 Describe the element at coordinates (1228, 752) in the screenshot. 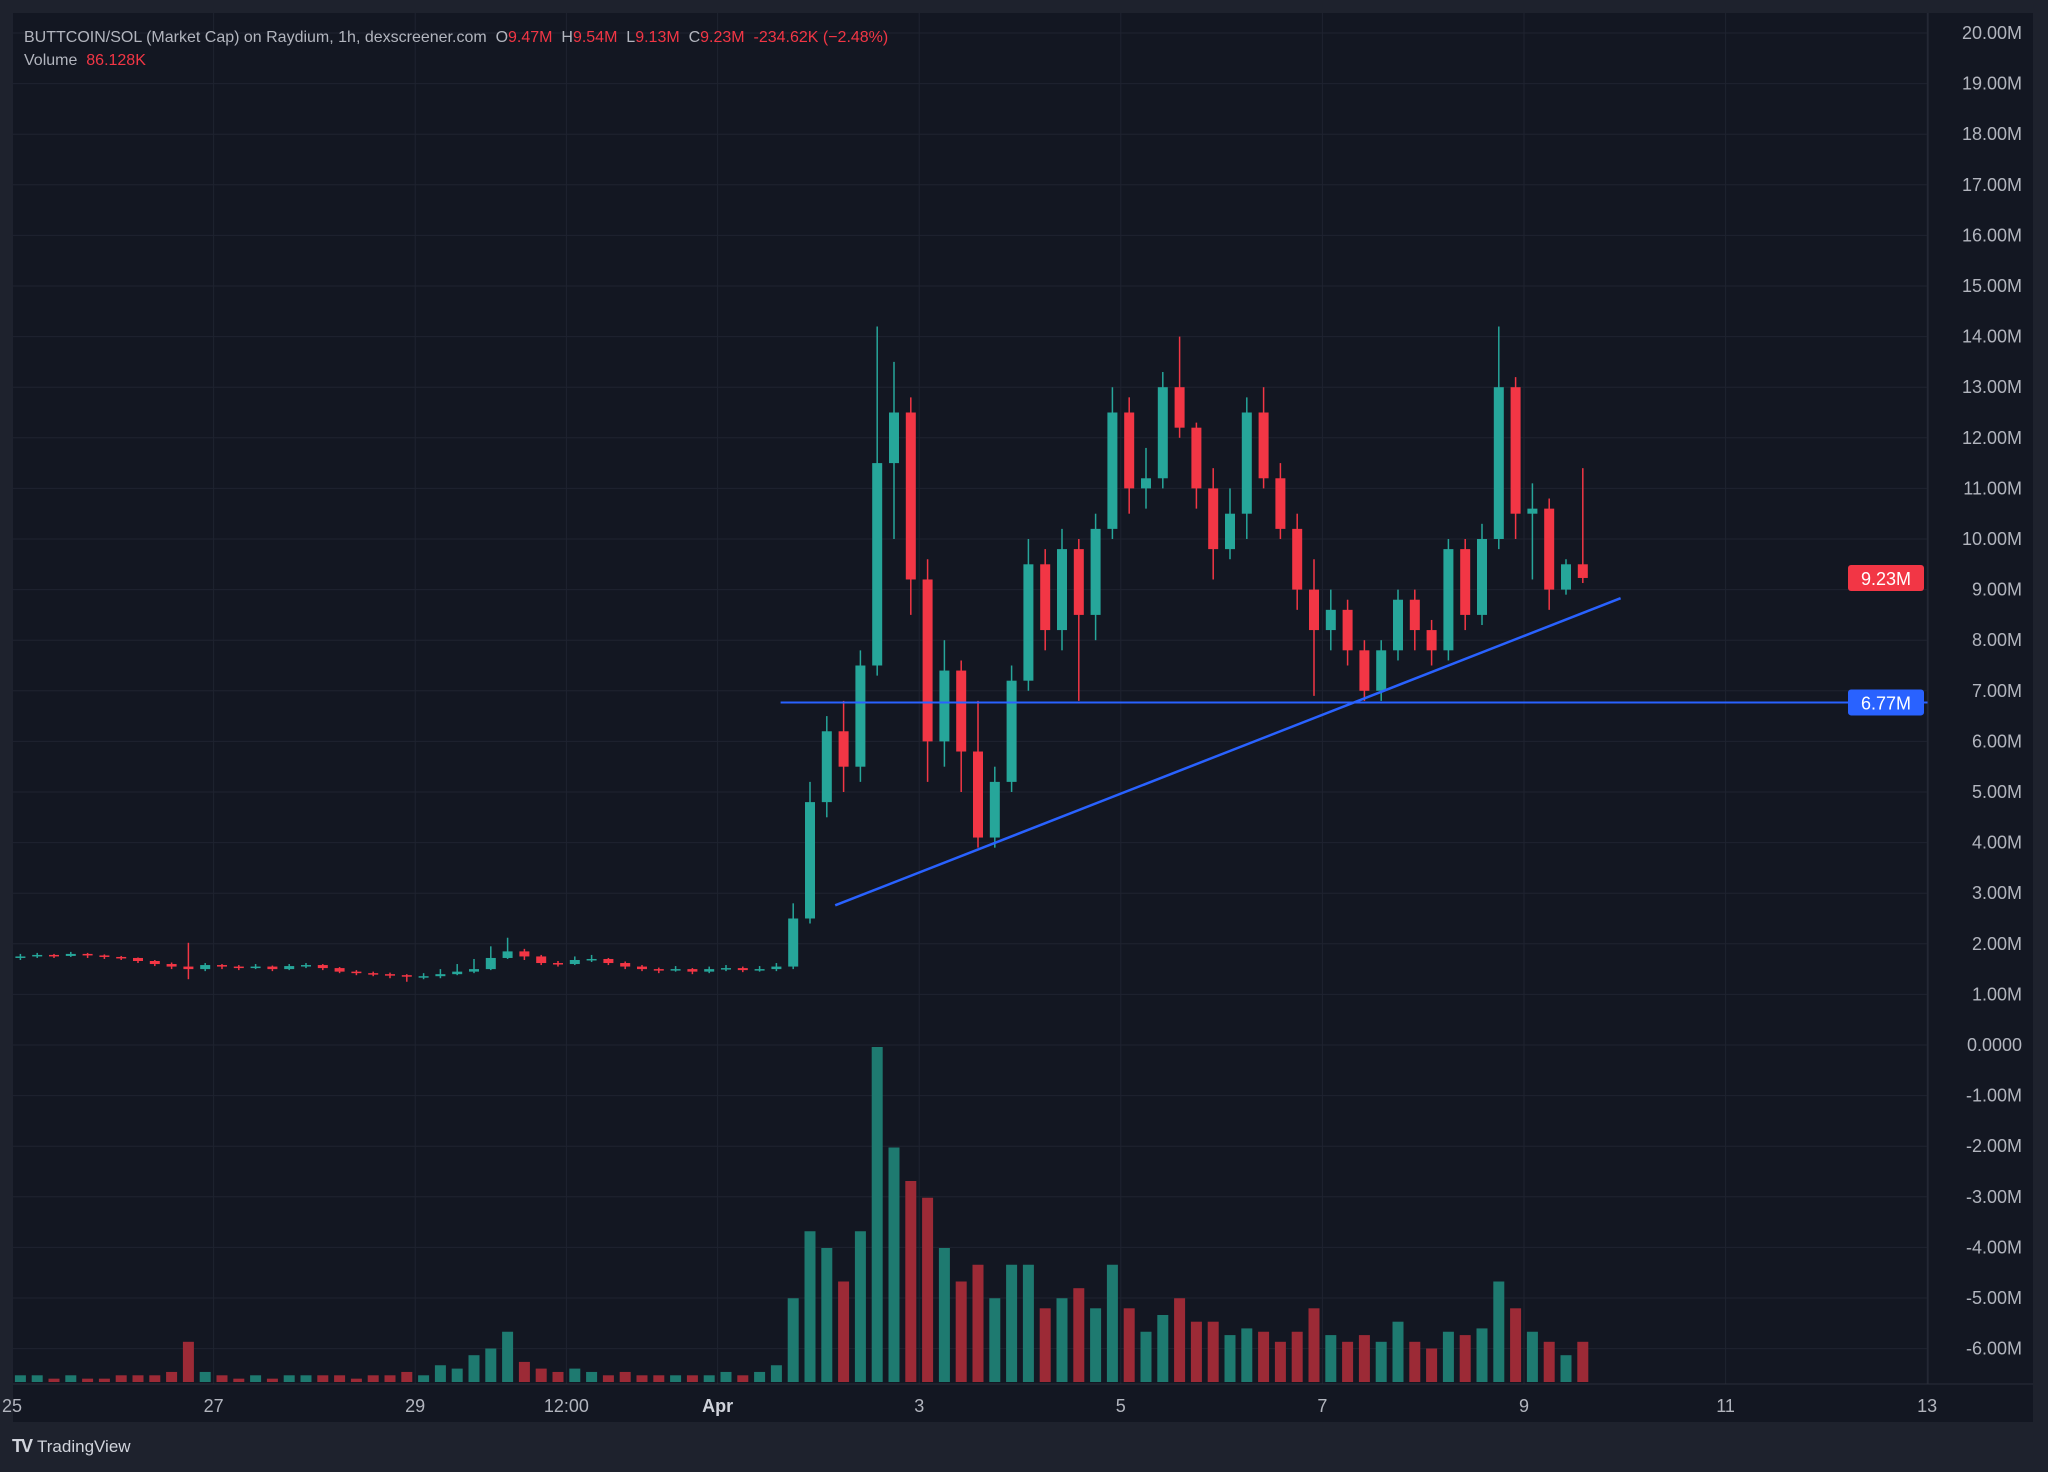

I see `trend-line` at that location.